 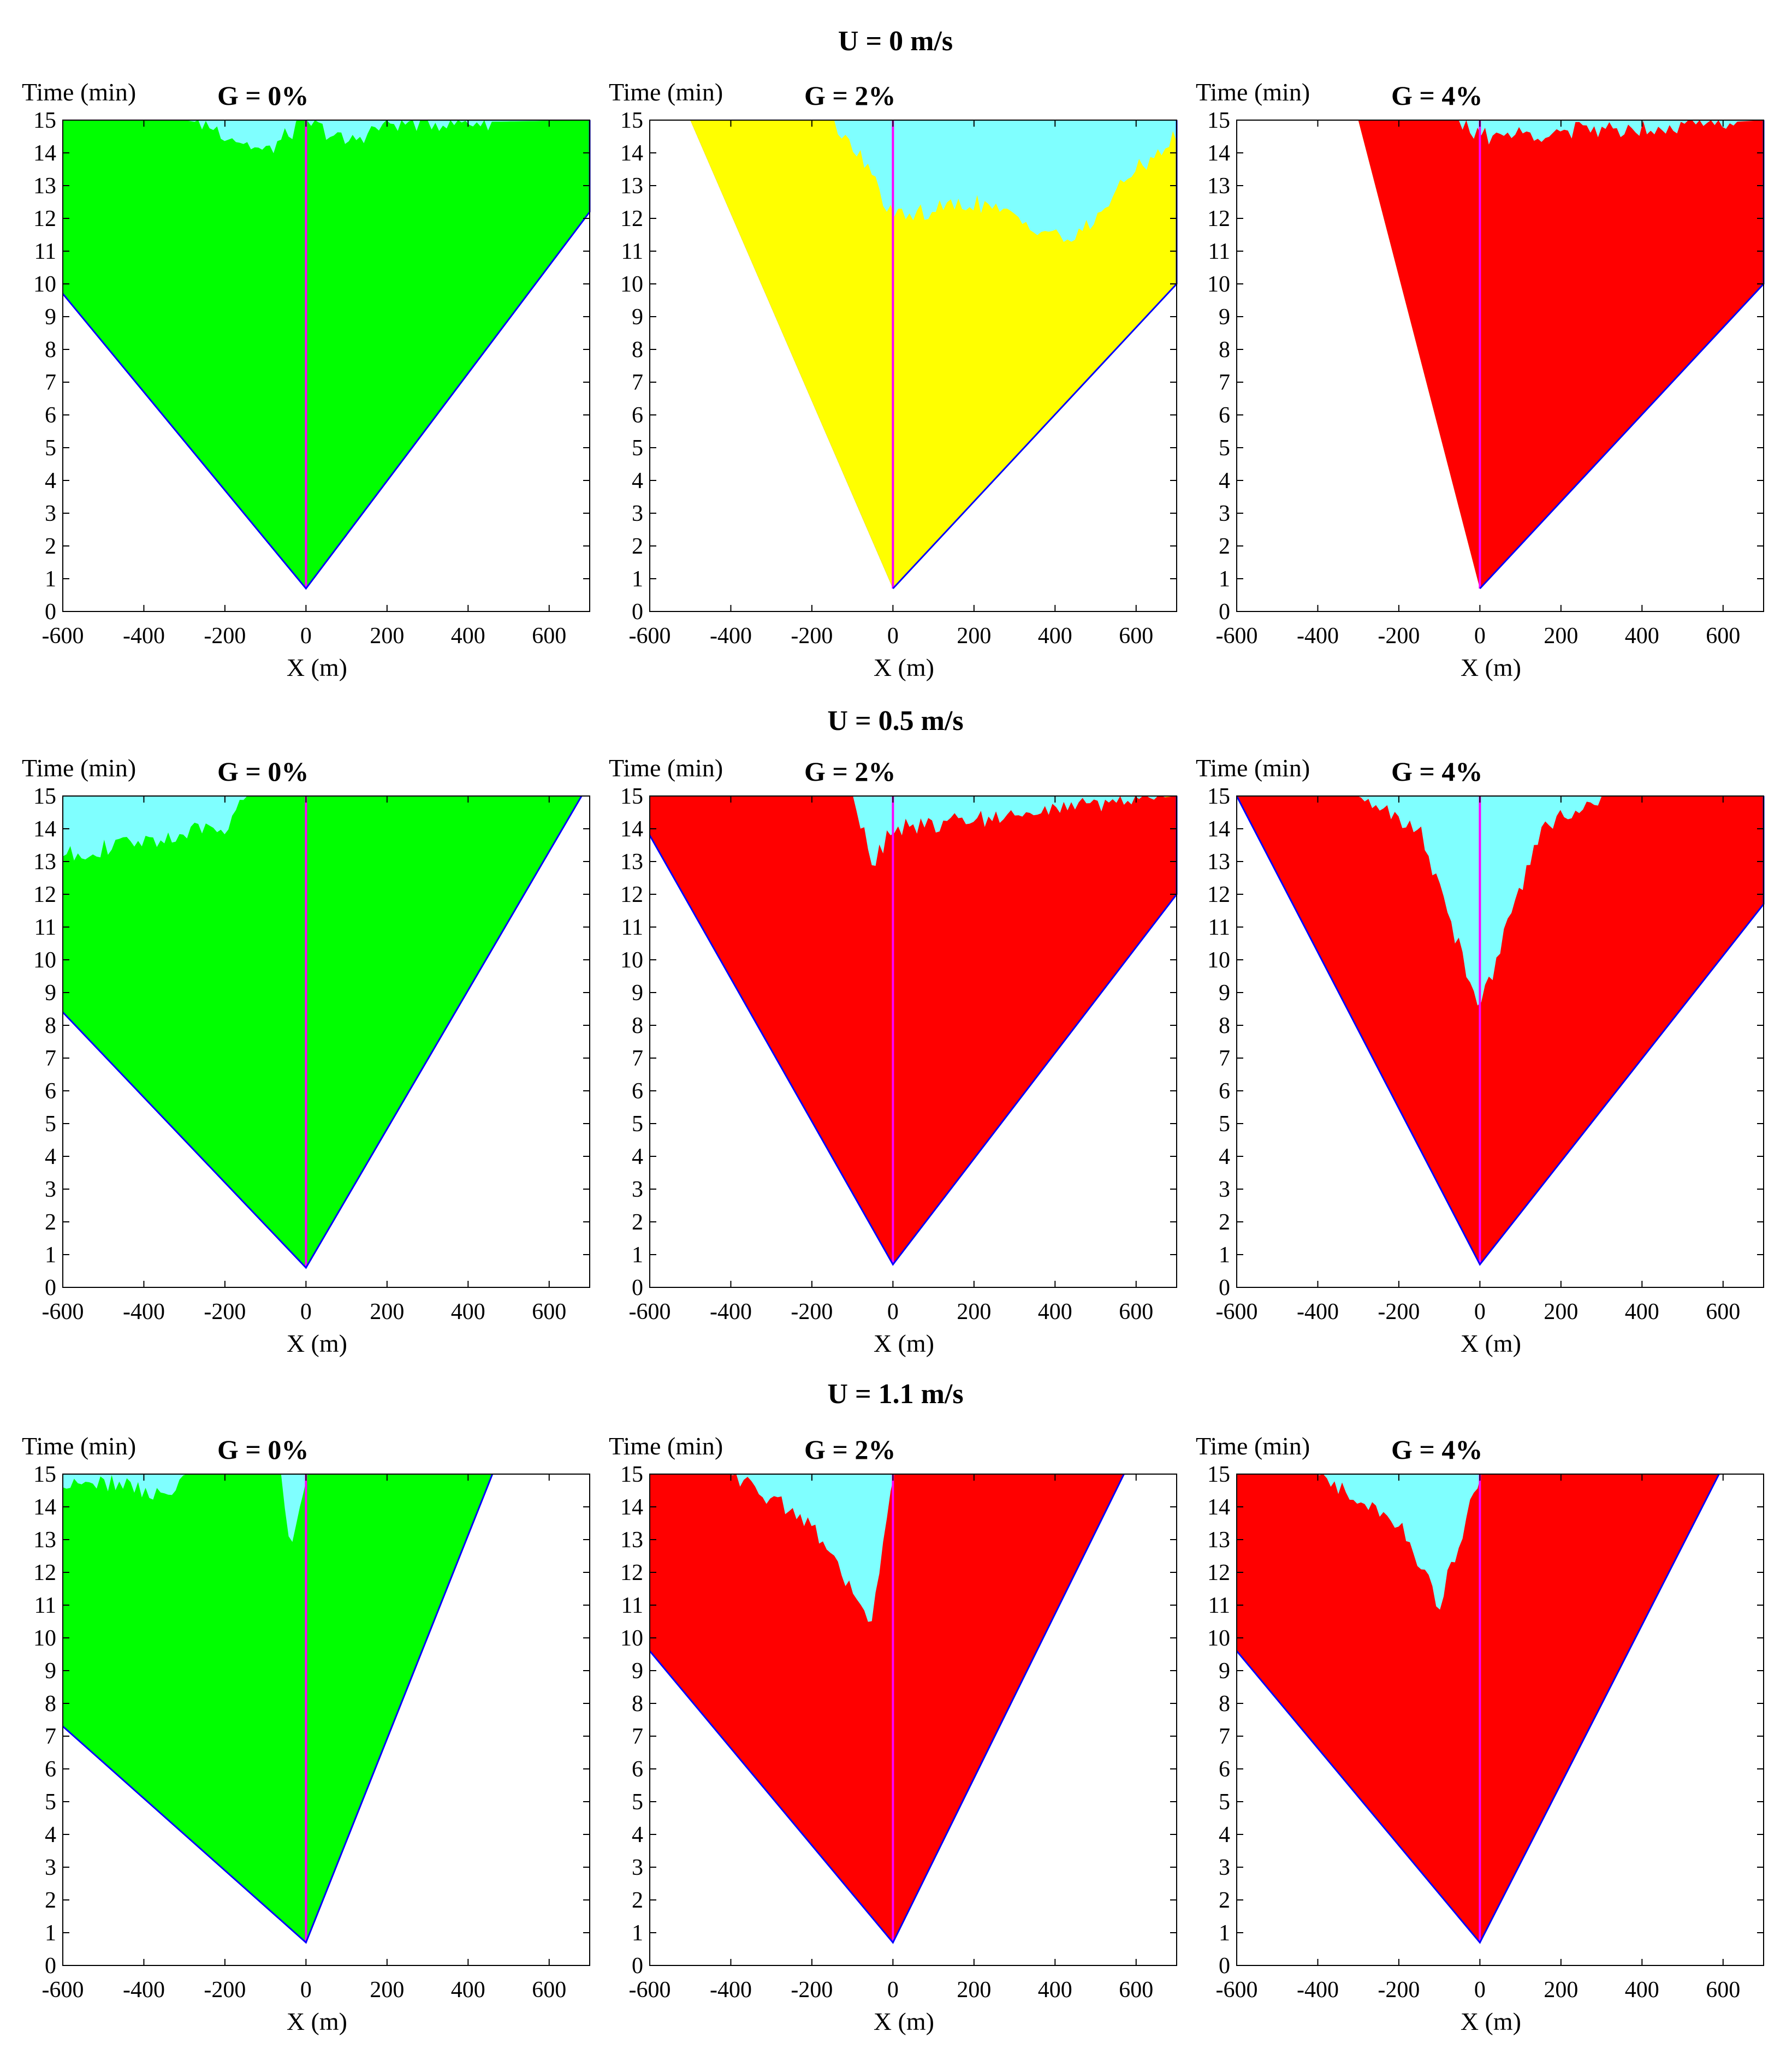 I want to click on y-tick-label: 4, so click(x=1224, y=481).